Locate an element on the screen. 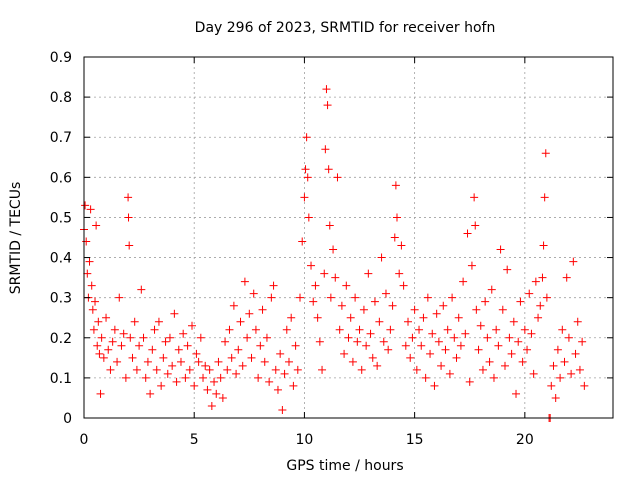 The image size is (640, 480). y-tick-label: 0.5 is located at coordinates (61, 218).